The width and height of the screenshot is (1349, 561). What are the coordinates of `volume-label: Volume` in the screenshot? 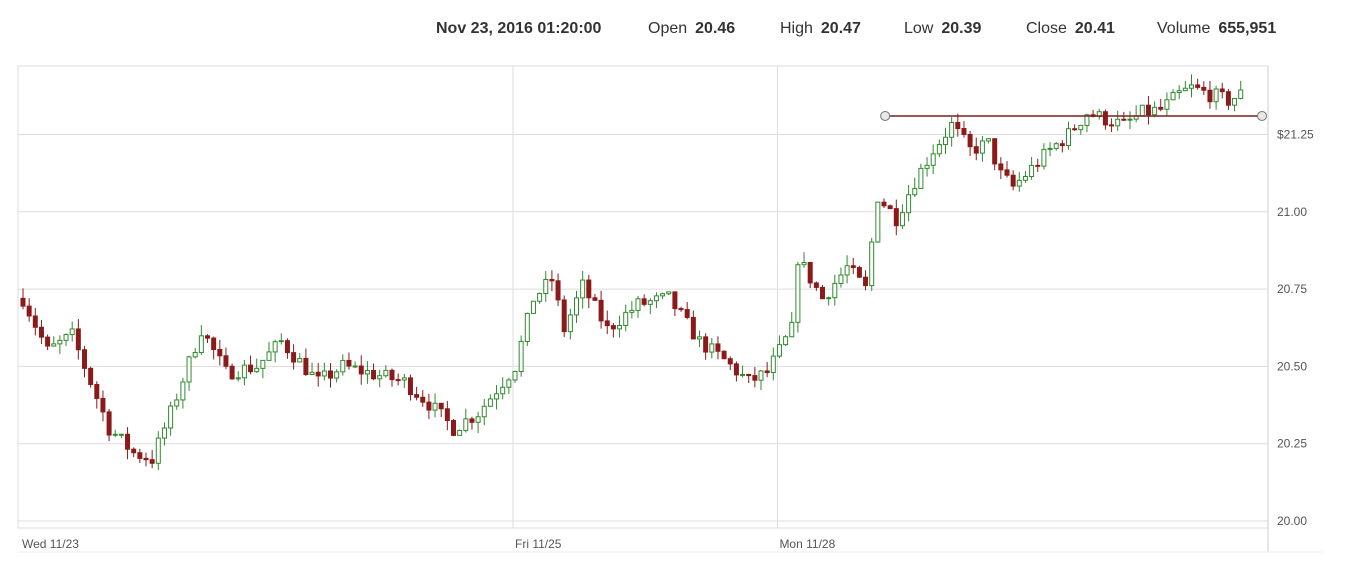 It's located at (1184, 28).